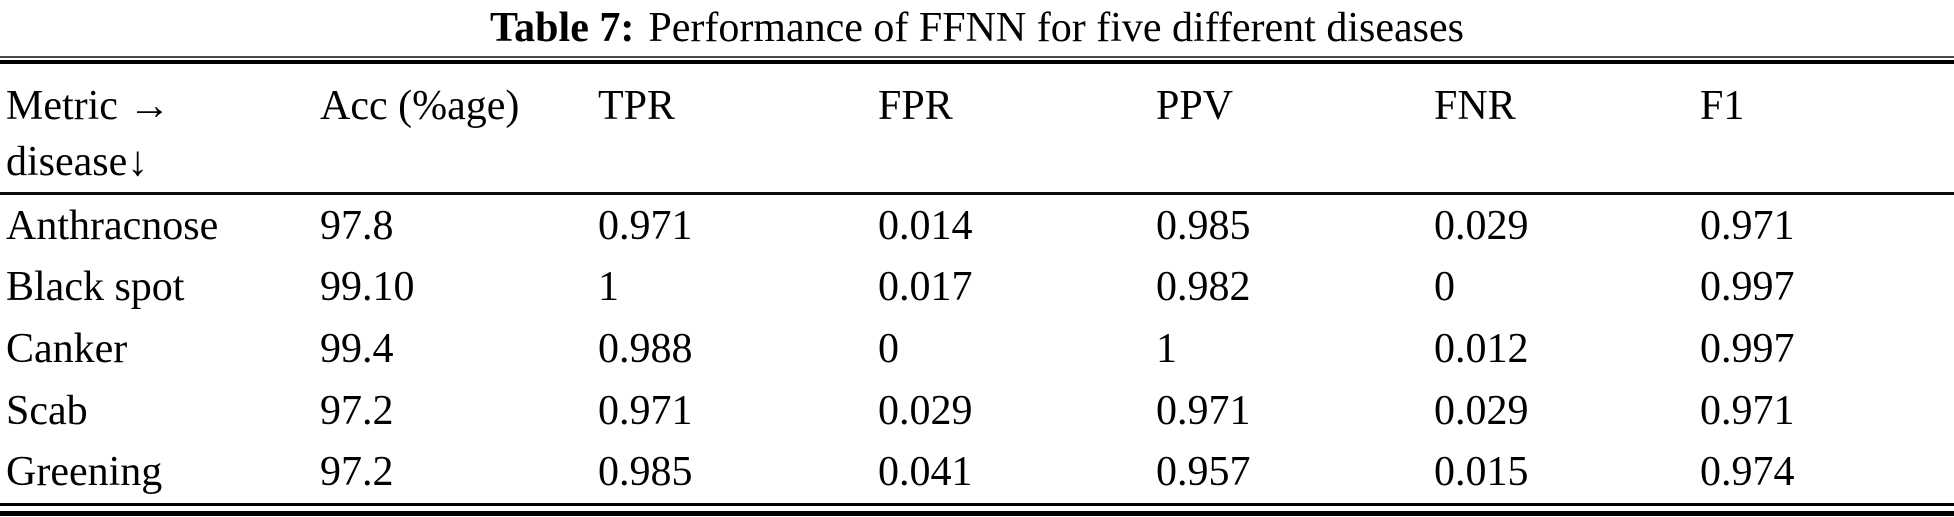 This screenshot has width=1954, height=517. Describe the element at coordinates (357, 348) in the screenshot. I see `cell-acc: 99.4` at that location.